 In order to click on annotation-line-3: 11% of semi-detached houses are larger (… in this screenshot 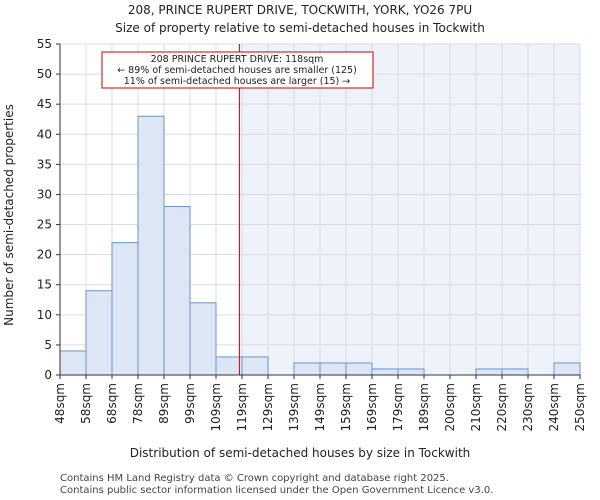, I will do `click(237, 81)`.